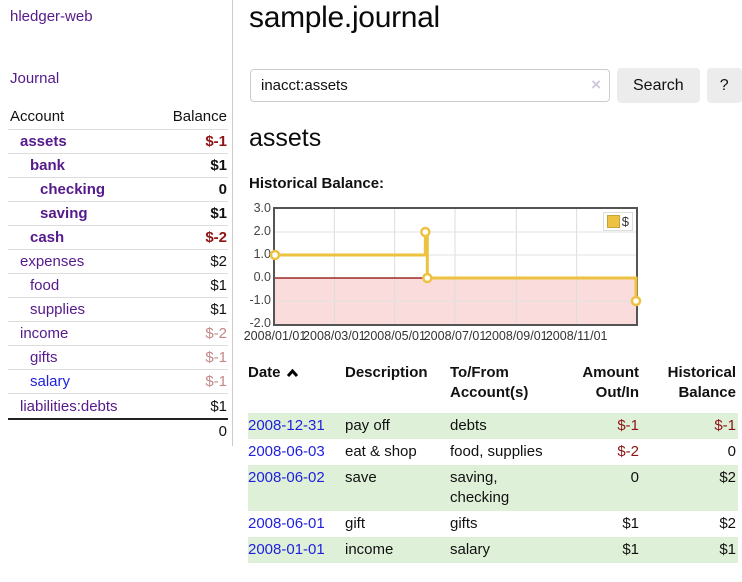  I want to click on chart-series-svg, so click(455, 266).